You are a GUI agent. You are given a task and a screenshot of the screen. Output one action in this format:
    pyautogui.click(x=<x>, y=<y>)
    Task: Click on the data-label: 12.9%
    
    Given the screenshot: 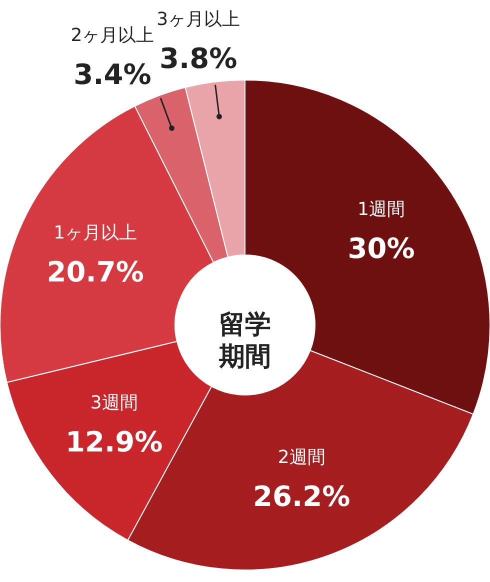 What is the action you would take?
    pyautogui.click(x=114, y=441)
    